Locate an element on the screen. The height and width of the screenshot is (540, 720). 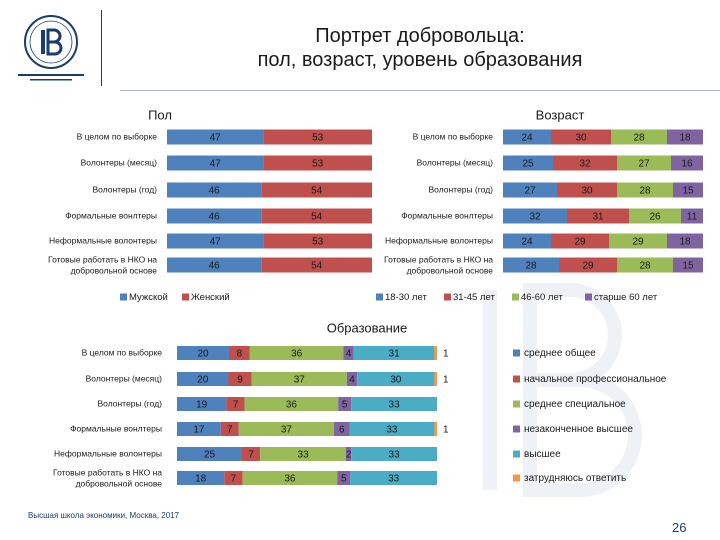
education-category-label: Формальные вонлтеры is located at coordinates (116, 428).